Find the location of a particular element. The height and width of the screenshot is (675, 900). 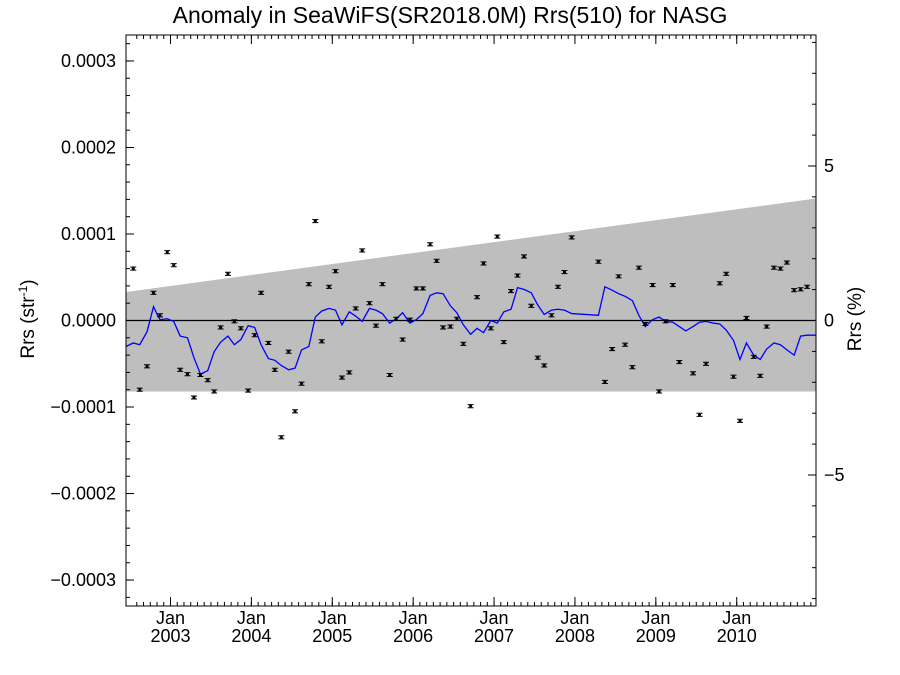

x-tick-label-year: 2007 is located at coordinates (494, 636).